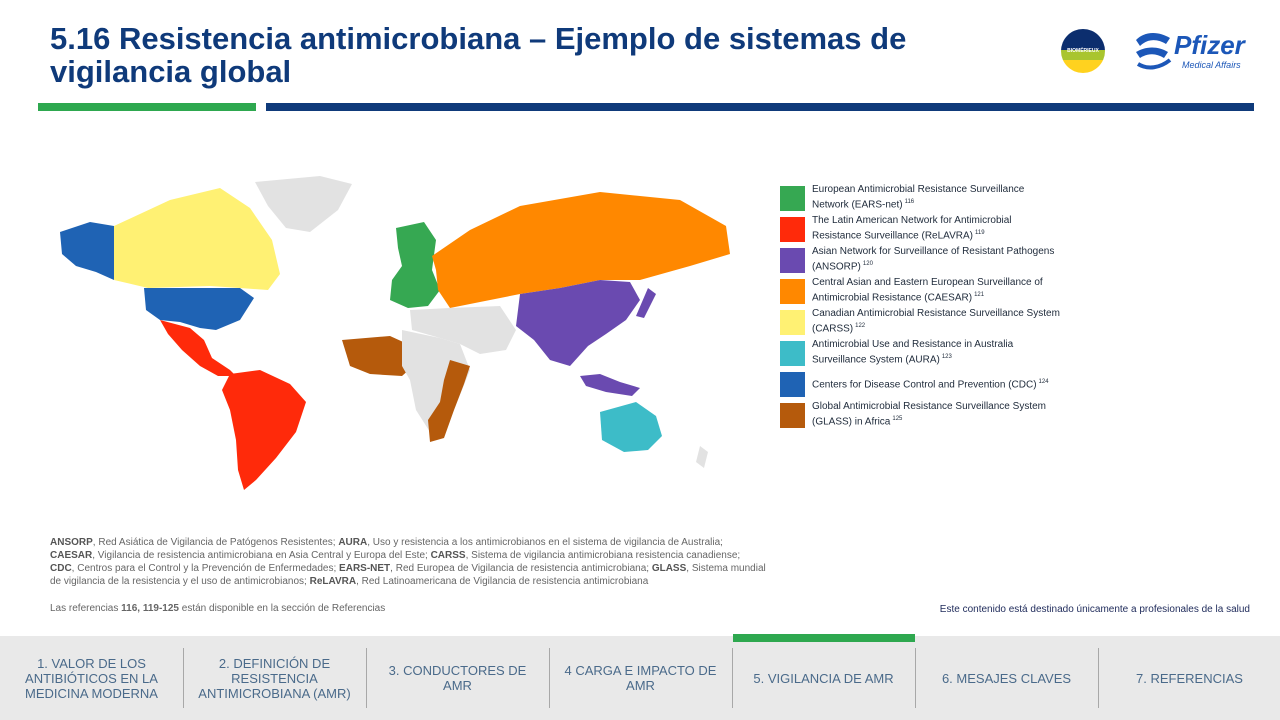 The height and width of the screenshot is (720, 1280). What do you see at coordinates (87, 251) in the screenshot?
I see `map-region-alaska` at bounding box center [87, 251].